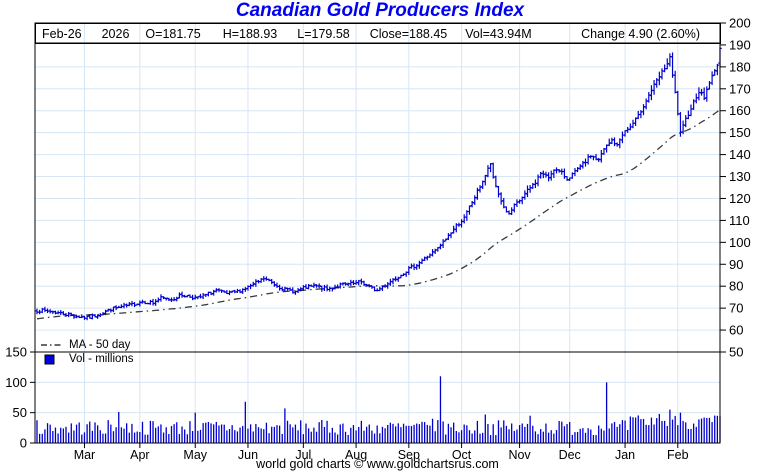 This screenshot has width=760, height=475. What do you see at coordinates (85, 455) in the screenshot?
I see `svg-text: Mar` at bounding box center [85, 455].